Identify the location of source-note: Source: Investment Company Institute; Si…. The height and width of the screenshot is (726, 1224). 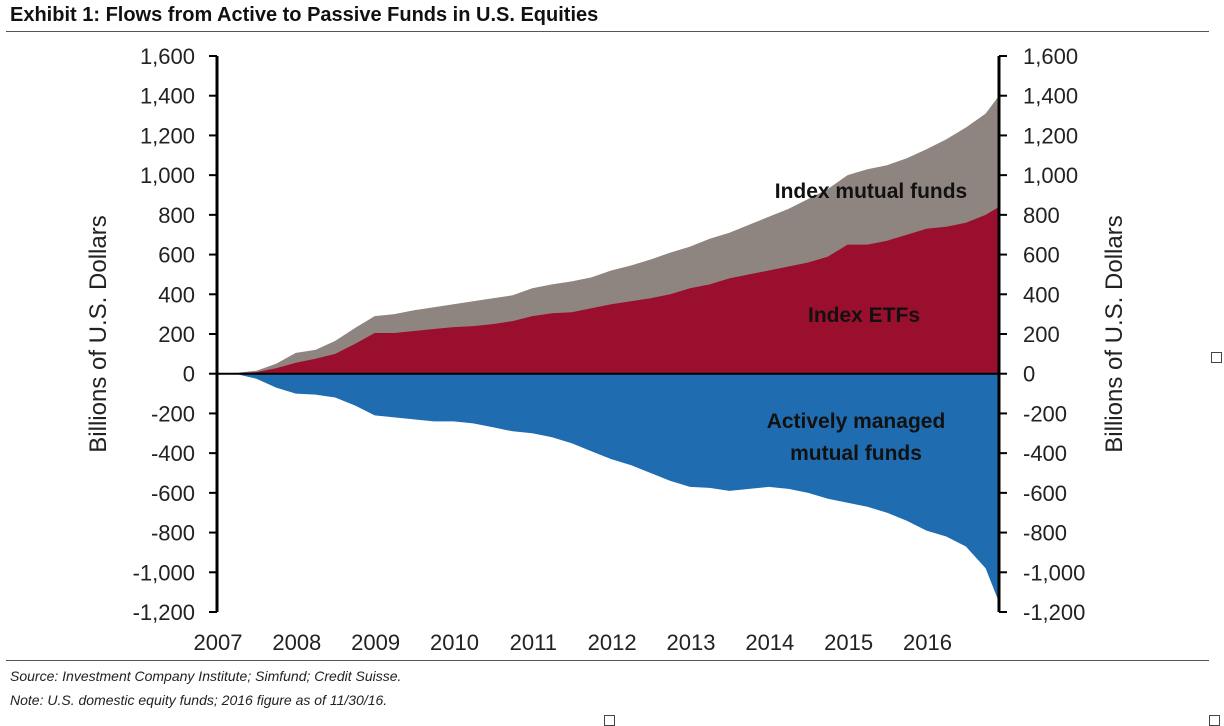
(206, 676).